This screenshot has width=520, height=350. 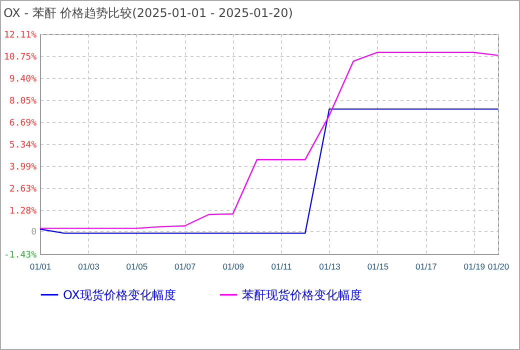 I want to click on y-tick-label: 10.75%, so click(x=21, y=57).